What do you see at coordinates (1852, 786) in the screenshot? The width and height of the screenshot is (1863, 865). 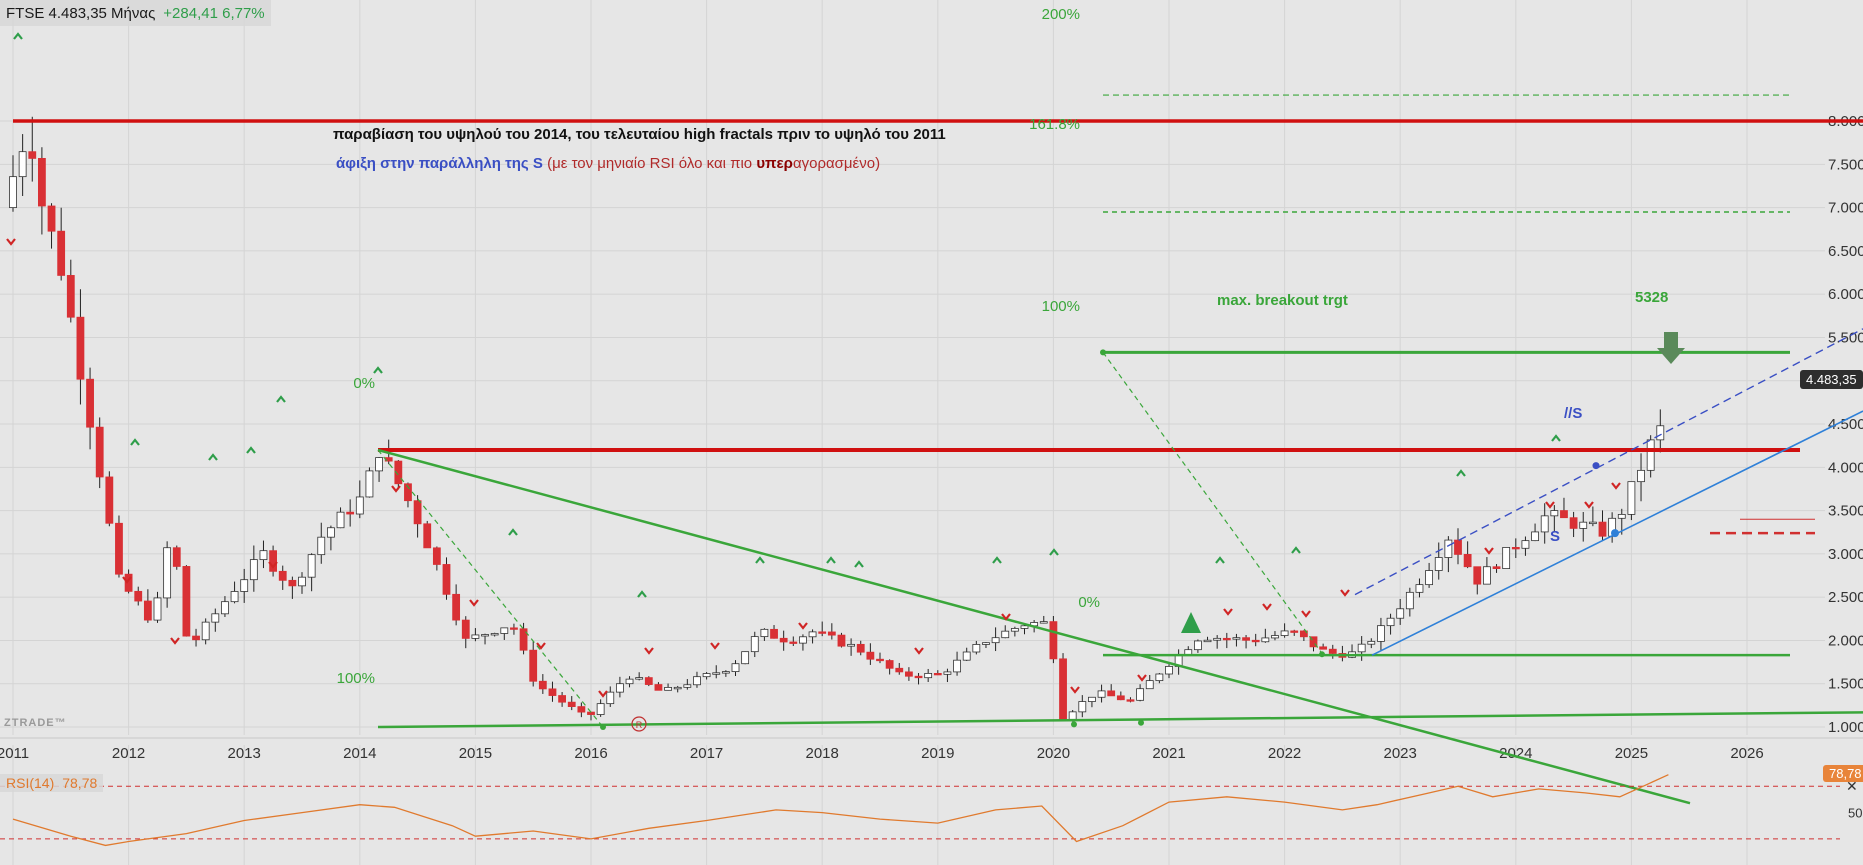 I see `close-icon: ✕` at bounding box center [1852, 786].